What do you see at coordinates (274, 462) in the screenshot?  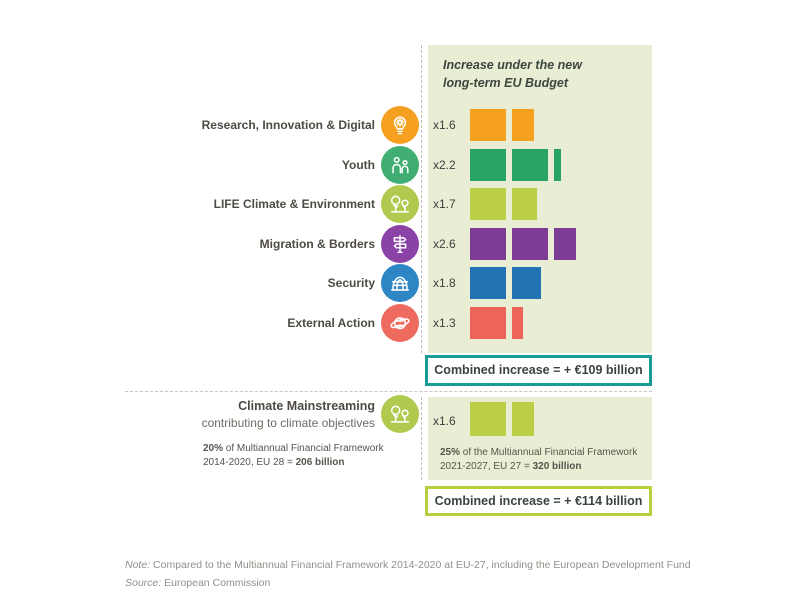 I see `climate-note-206bn: 2014-2020, EU 28 = 206 billion` at bounding box center [274, 462].